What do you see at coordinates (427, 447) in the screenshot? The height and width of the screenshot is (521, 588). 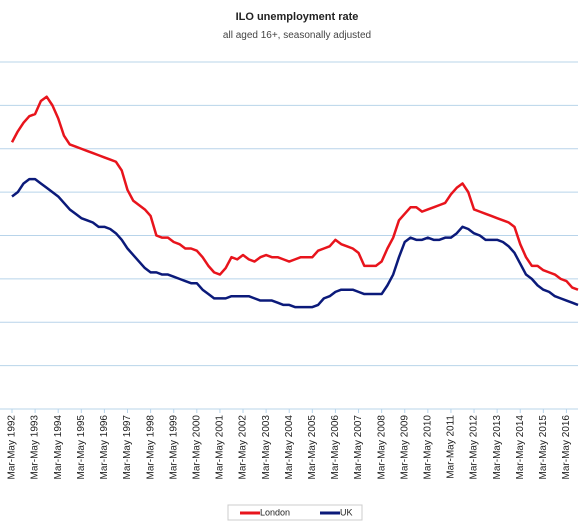 I see `x-tick-label: Mar-May 2010` at bounding box center [427, 447].